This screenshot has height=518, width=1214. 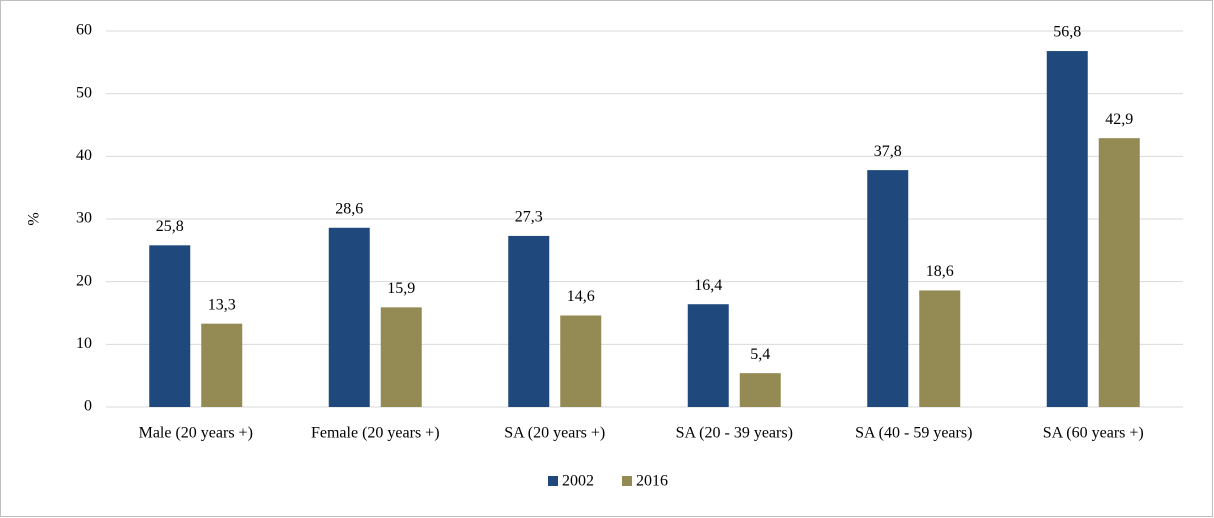 What do you see at coordinates (760, 354) in the screenshot?
I see `data-label: 5,4` at bounding box center [760, 354].